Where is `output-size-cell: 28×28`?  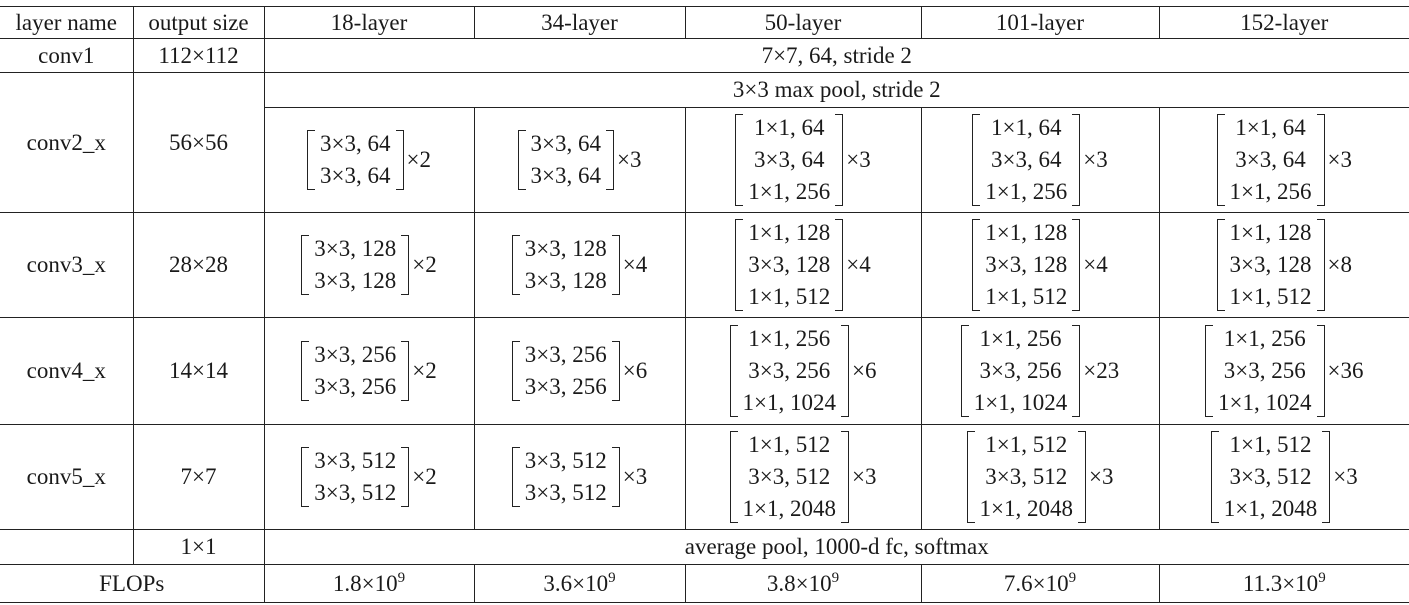
output-size-cell: 28×28 is located at coordinates (198, 265).